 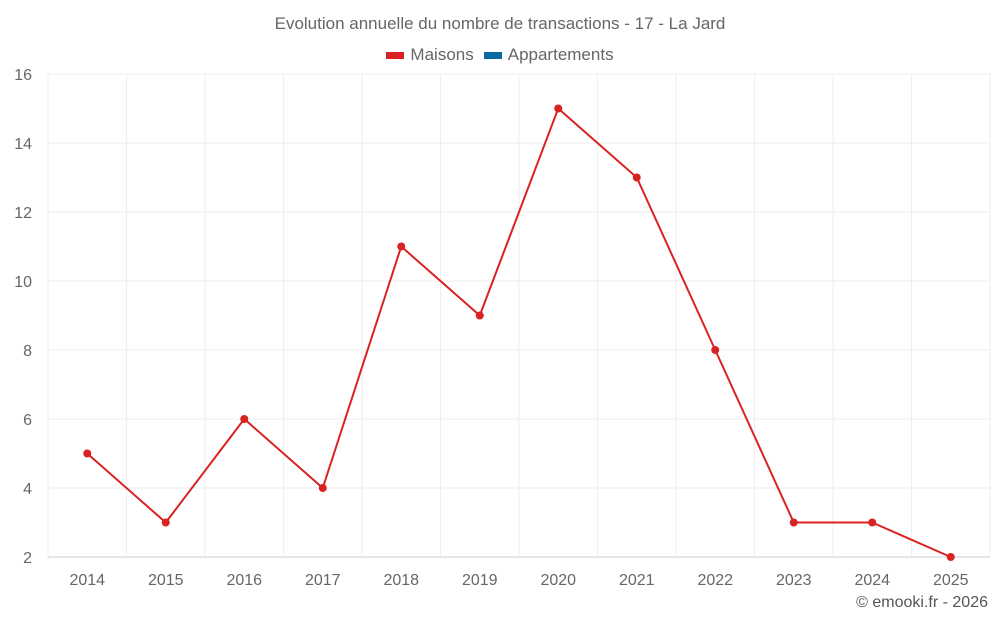 I want to click on x-tick-label: 2017, so click(x=323, y=580).